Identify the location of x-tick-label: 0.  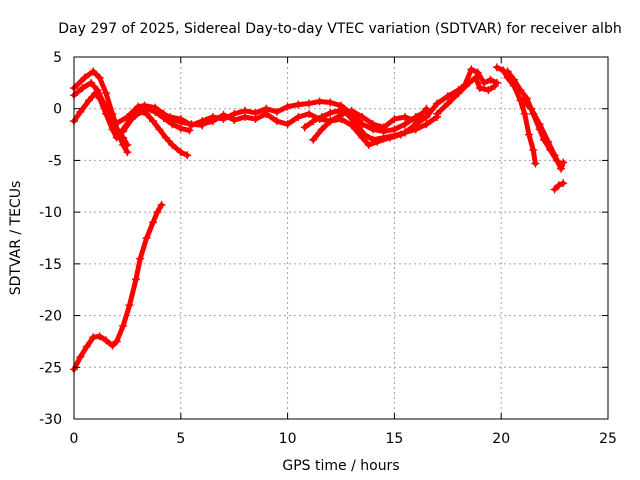
(74, 439).